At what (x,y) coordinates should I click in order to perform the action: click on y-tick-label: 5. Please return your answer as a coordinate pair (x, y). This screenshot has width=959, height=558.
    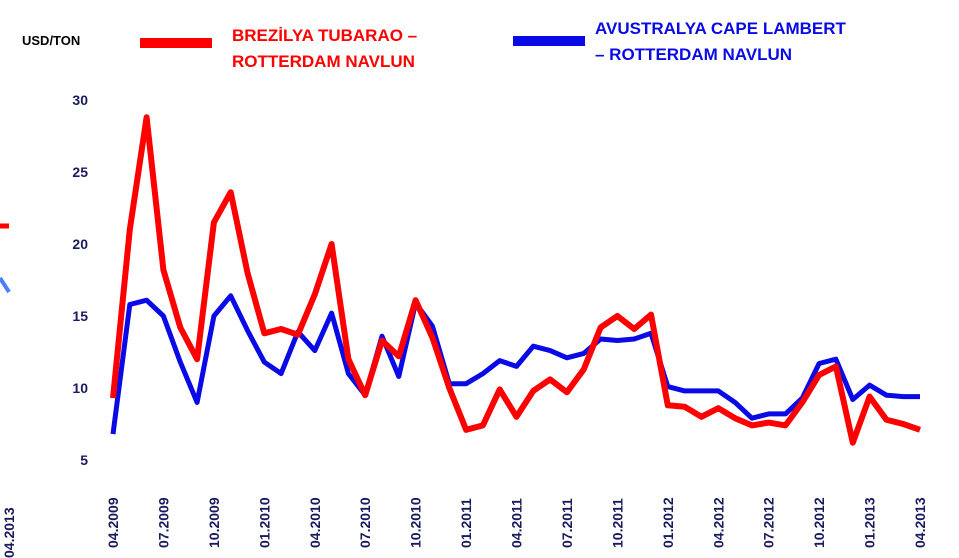
    Looking at the image, I should click on (84, 460).